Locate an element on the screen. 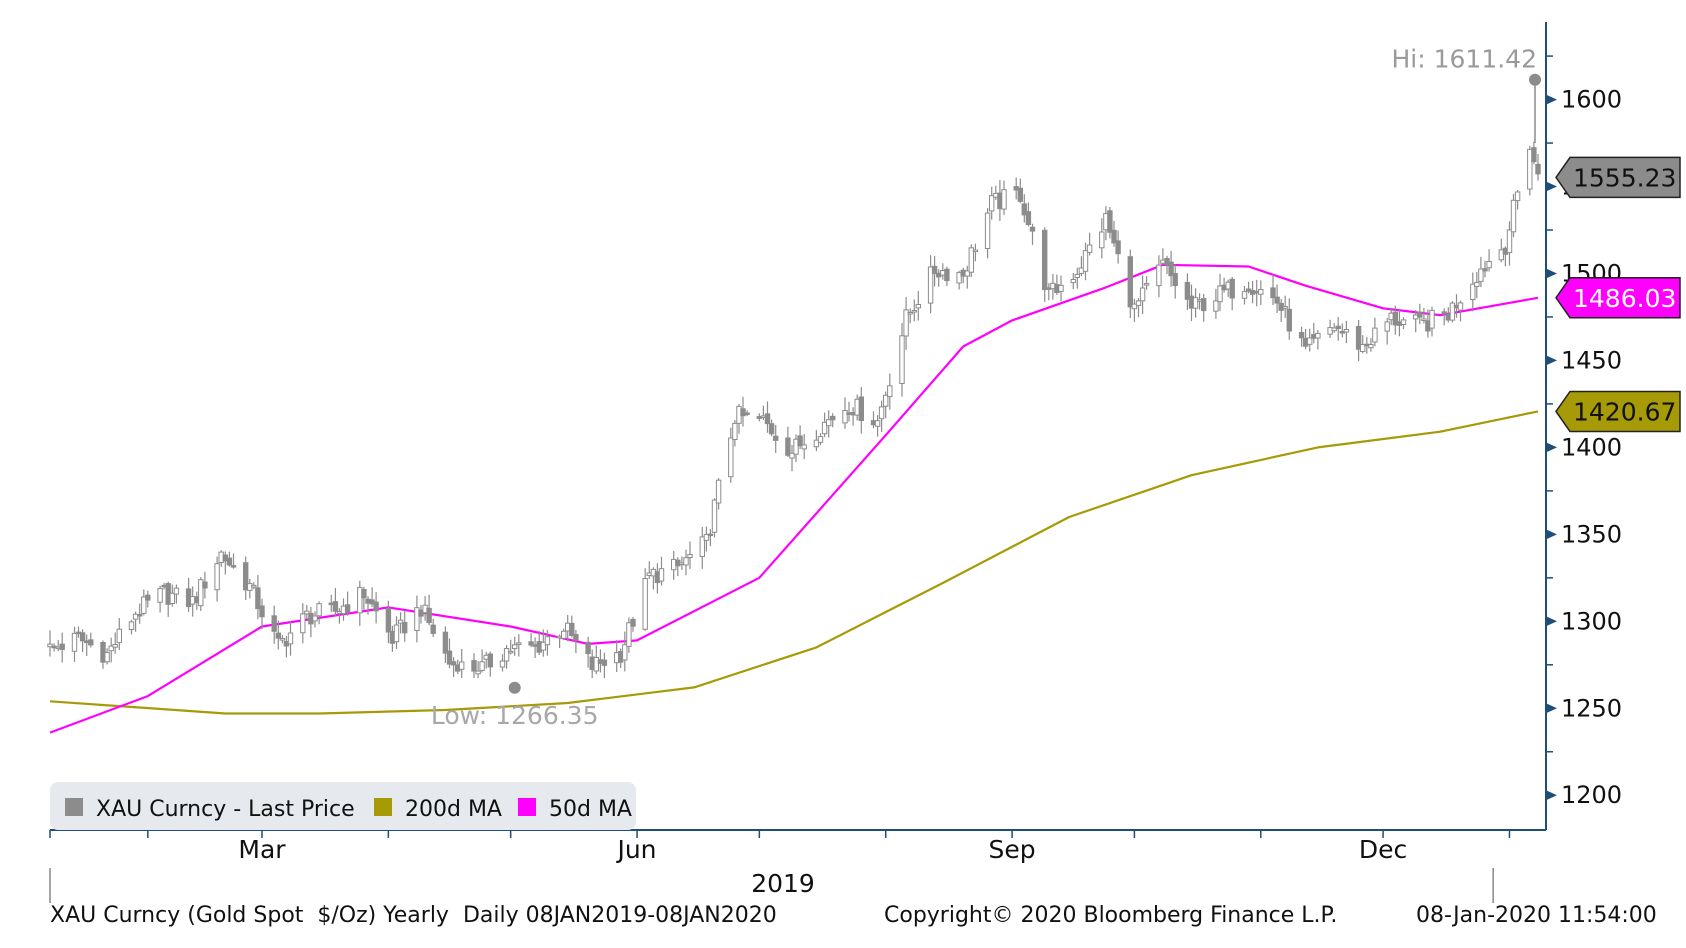 This screenshot has height=948, width=1686. y-tick-label-1200: 1200 is located at coordinates (1591, 795).